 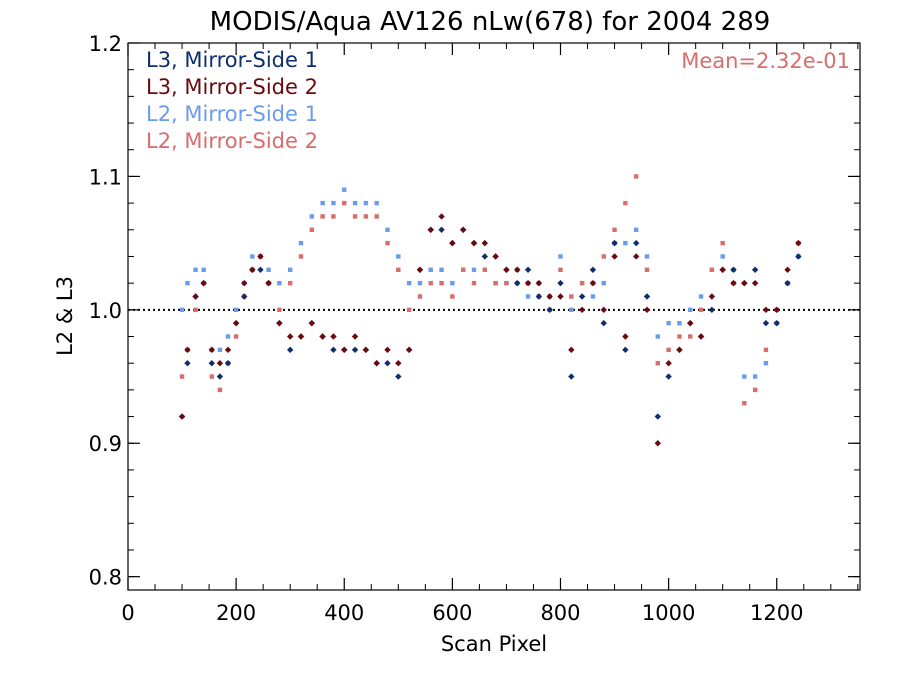 I want to click on y-tick-label: 1.2, so click(x=105, y=44).